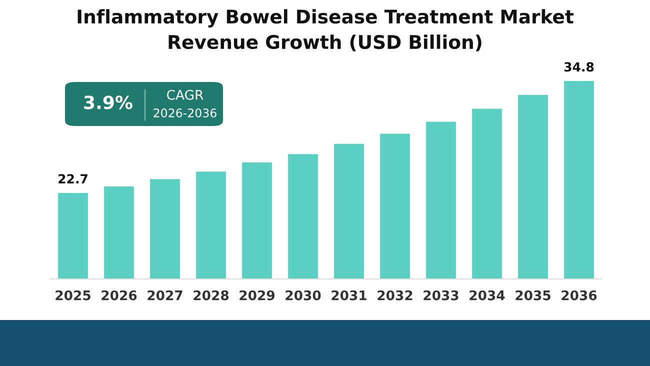 The height and width of the screenshot is (366, 650). What do you see at coordinates (165, 295) in the screenshot?
I see `x-tick-label: 2027` at bounding box center [165, 295].